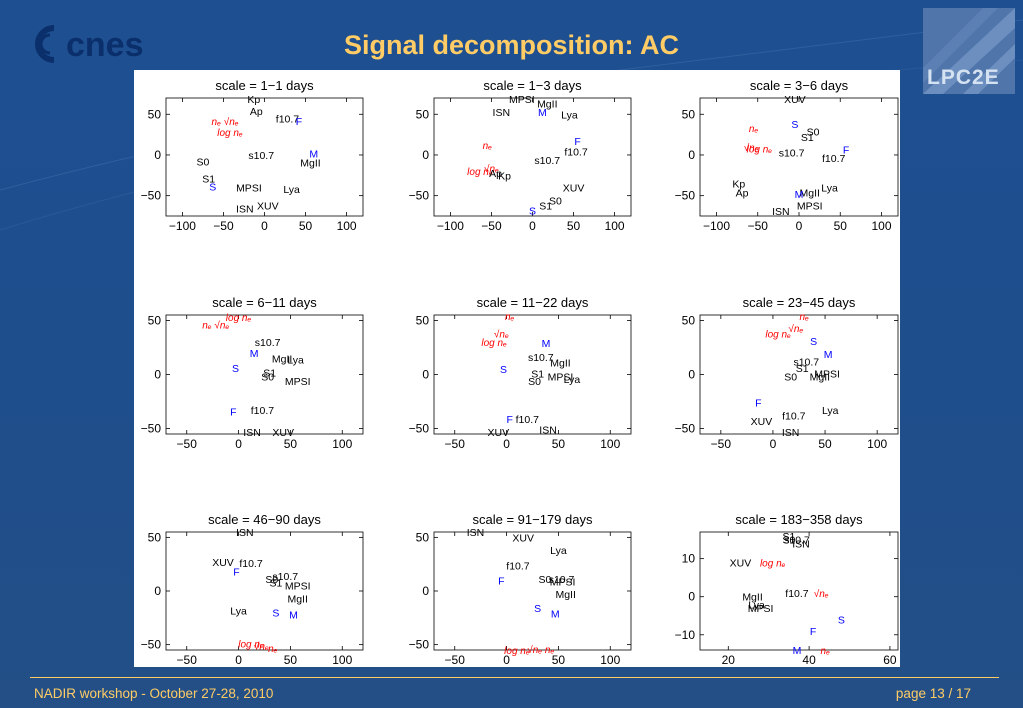 The image size is (1023, 708). Describe the element at coordinates (799, 85) in the screenshot. I see `plot-title: scale = 3−6 days` at that location.